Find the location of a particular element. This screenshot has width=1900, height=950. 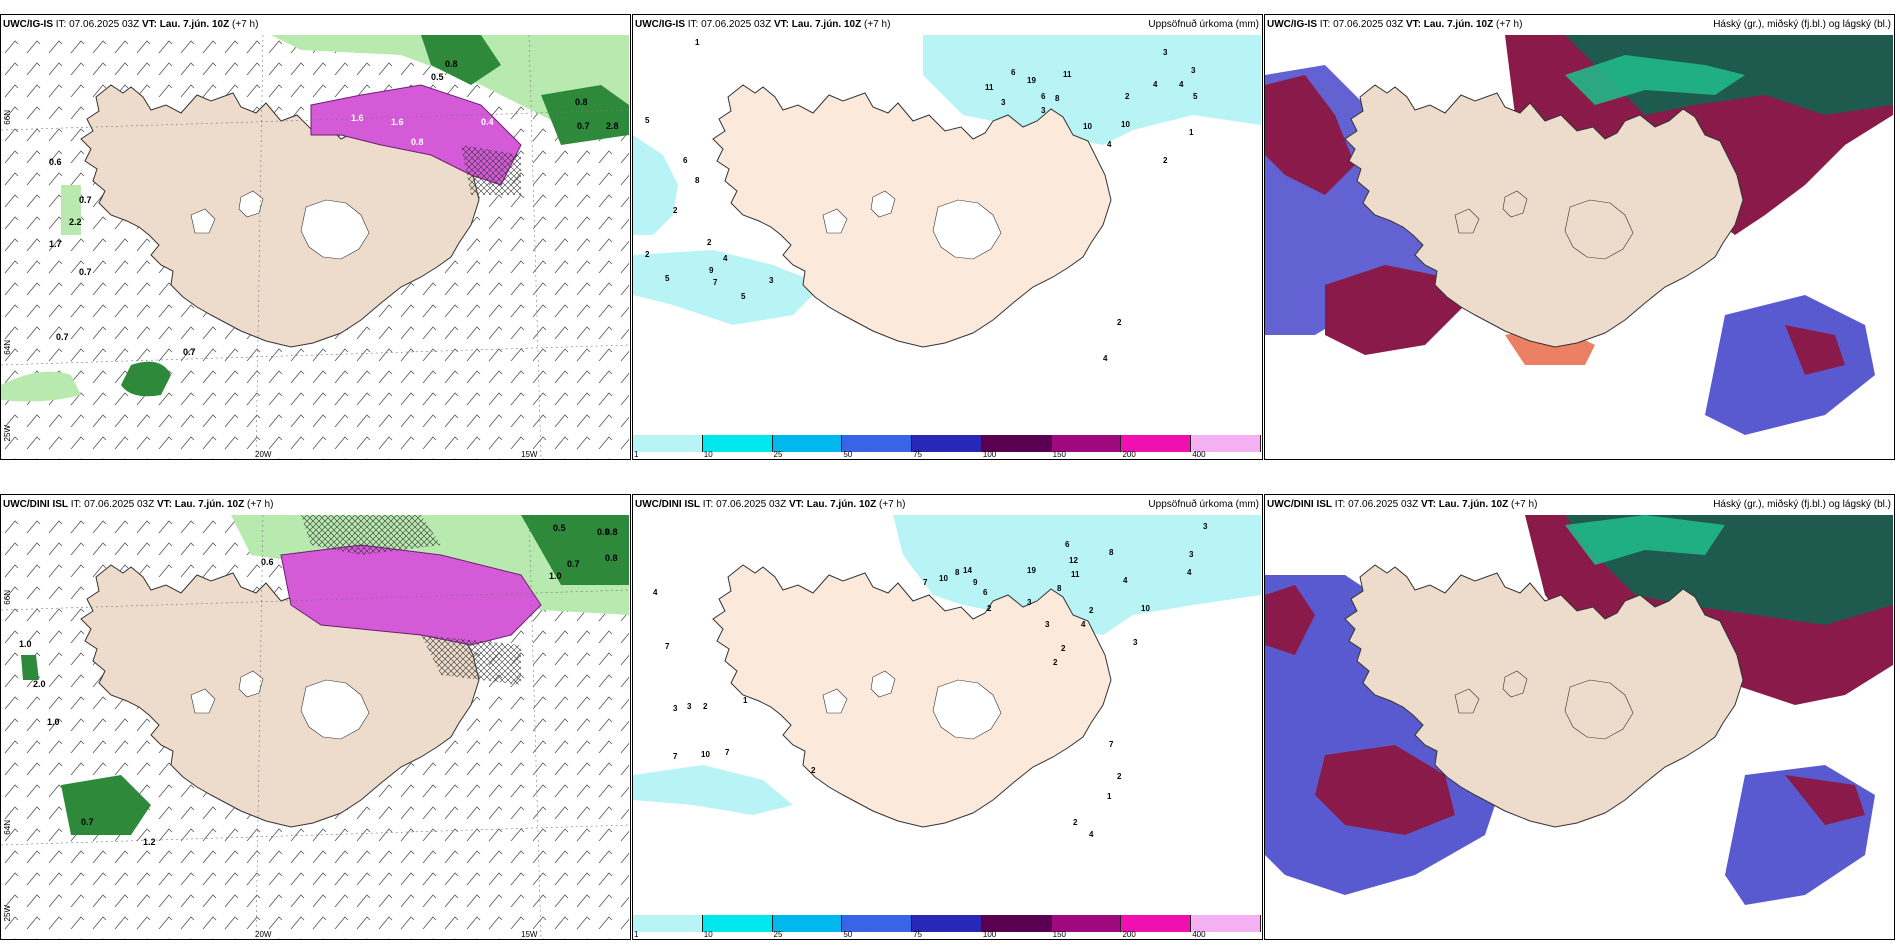

precip-label: 11 is located at coordinates (1075, 574).